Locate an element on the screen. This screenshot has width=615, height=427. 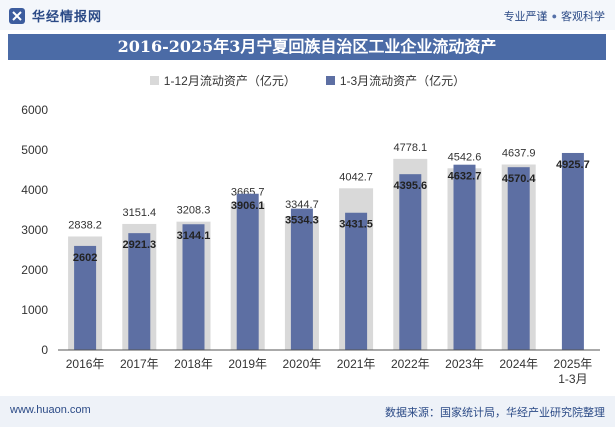
data-label-total: 3151.4 is located at coordinates (139, 213).